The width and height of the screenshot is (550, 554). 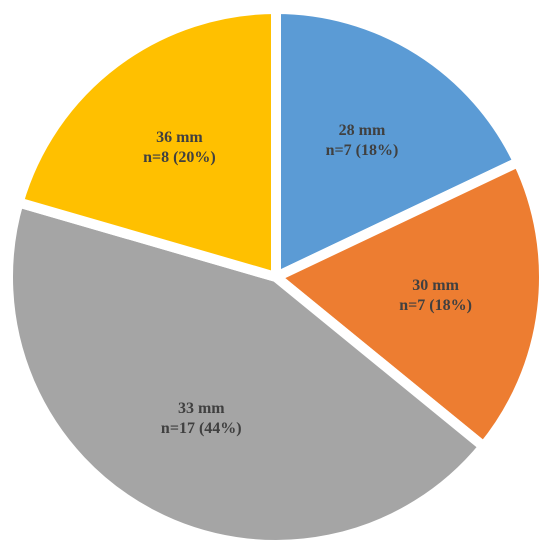 I want to click on slice-value-label: n=17 (44%), so click(x=201, y=428).